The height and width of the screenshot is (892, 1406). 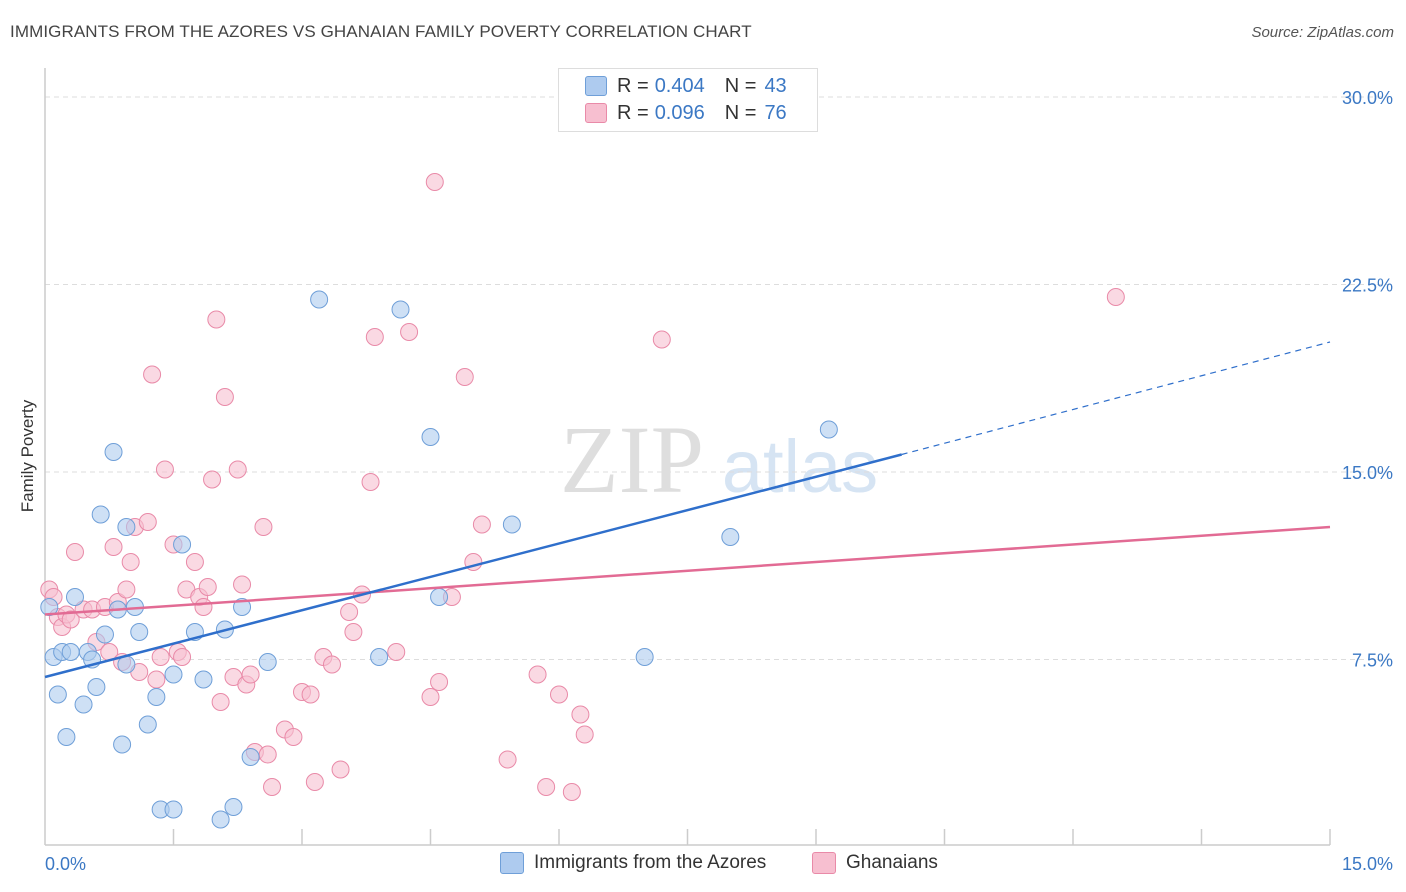 What do you see at coordinates (703, 864) in the screenshot?
I see `series-legend: Immigrants from the Azores Ghanaians` at bounding box center [703, 864].